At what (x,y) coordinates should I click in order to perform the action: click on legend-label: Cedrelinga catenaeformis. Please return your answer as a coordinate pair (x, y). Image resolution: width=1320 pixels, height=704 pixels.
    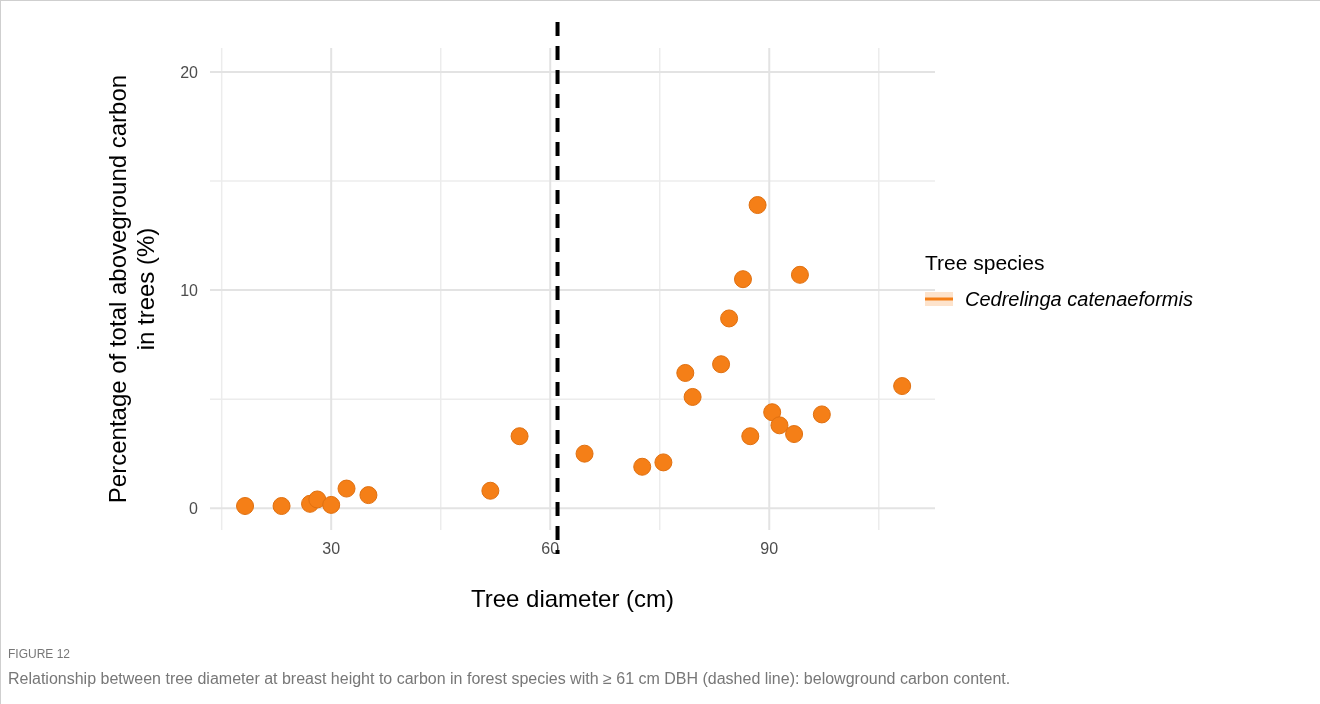
    Looking at the image, I should click on (1079, 299).